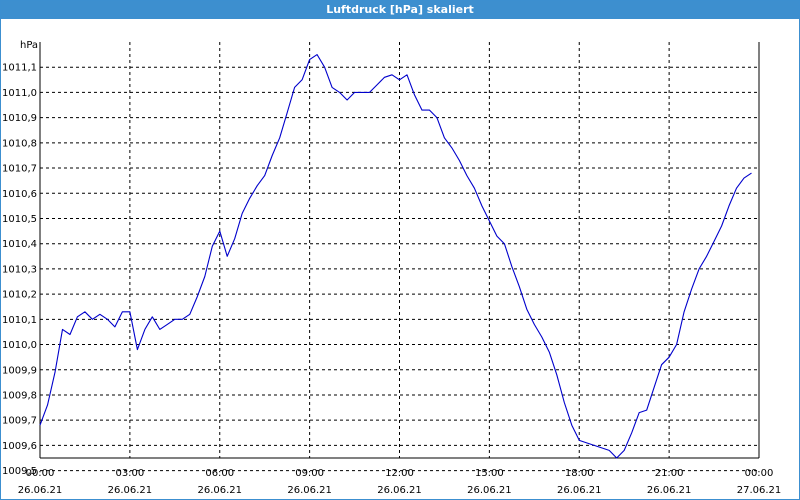 Image resolution: width=800 pixels, height=500 pixels. What do you see at coordinates (19, 194) in the screenshot?
I see `y-tick-label: 1010,6` at bounding box center [19, 194].